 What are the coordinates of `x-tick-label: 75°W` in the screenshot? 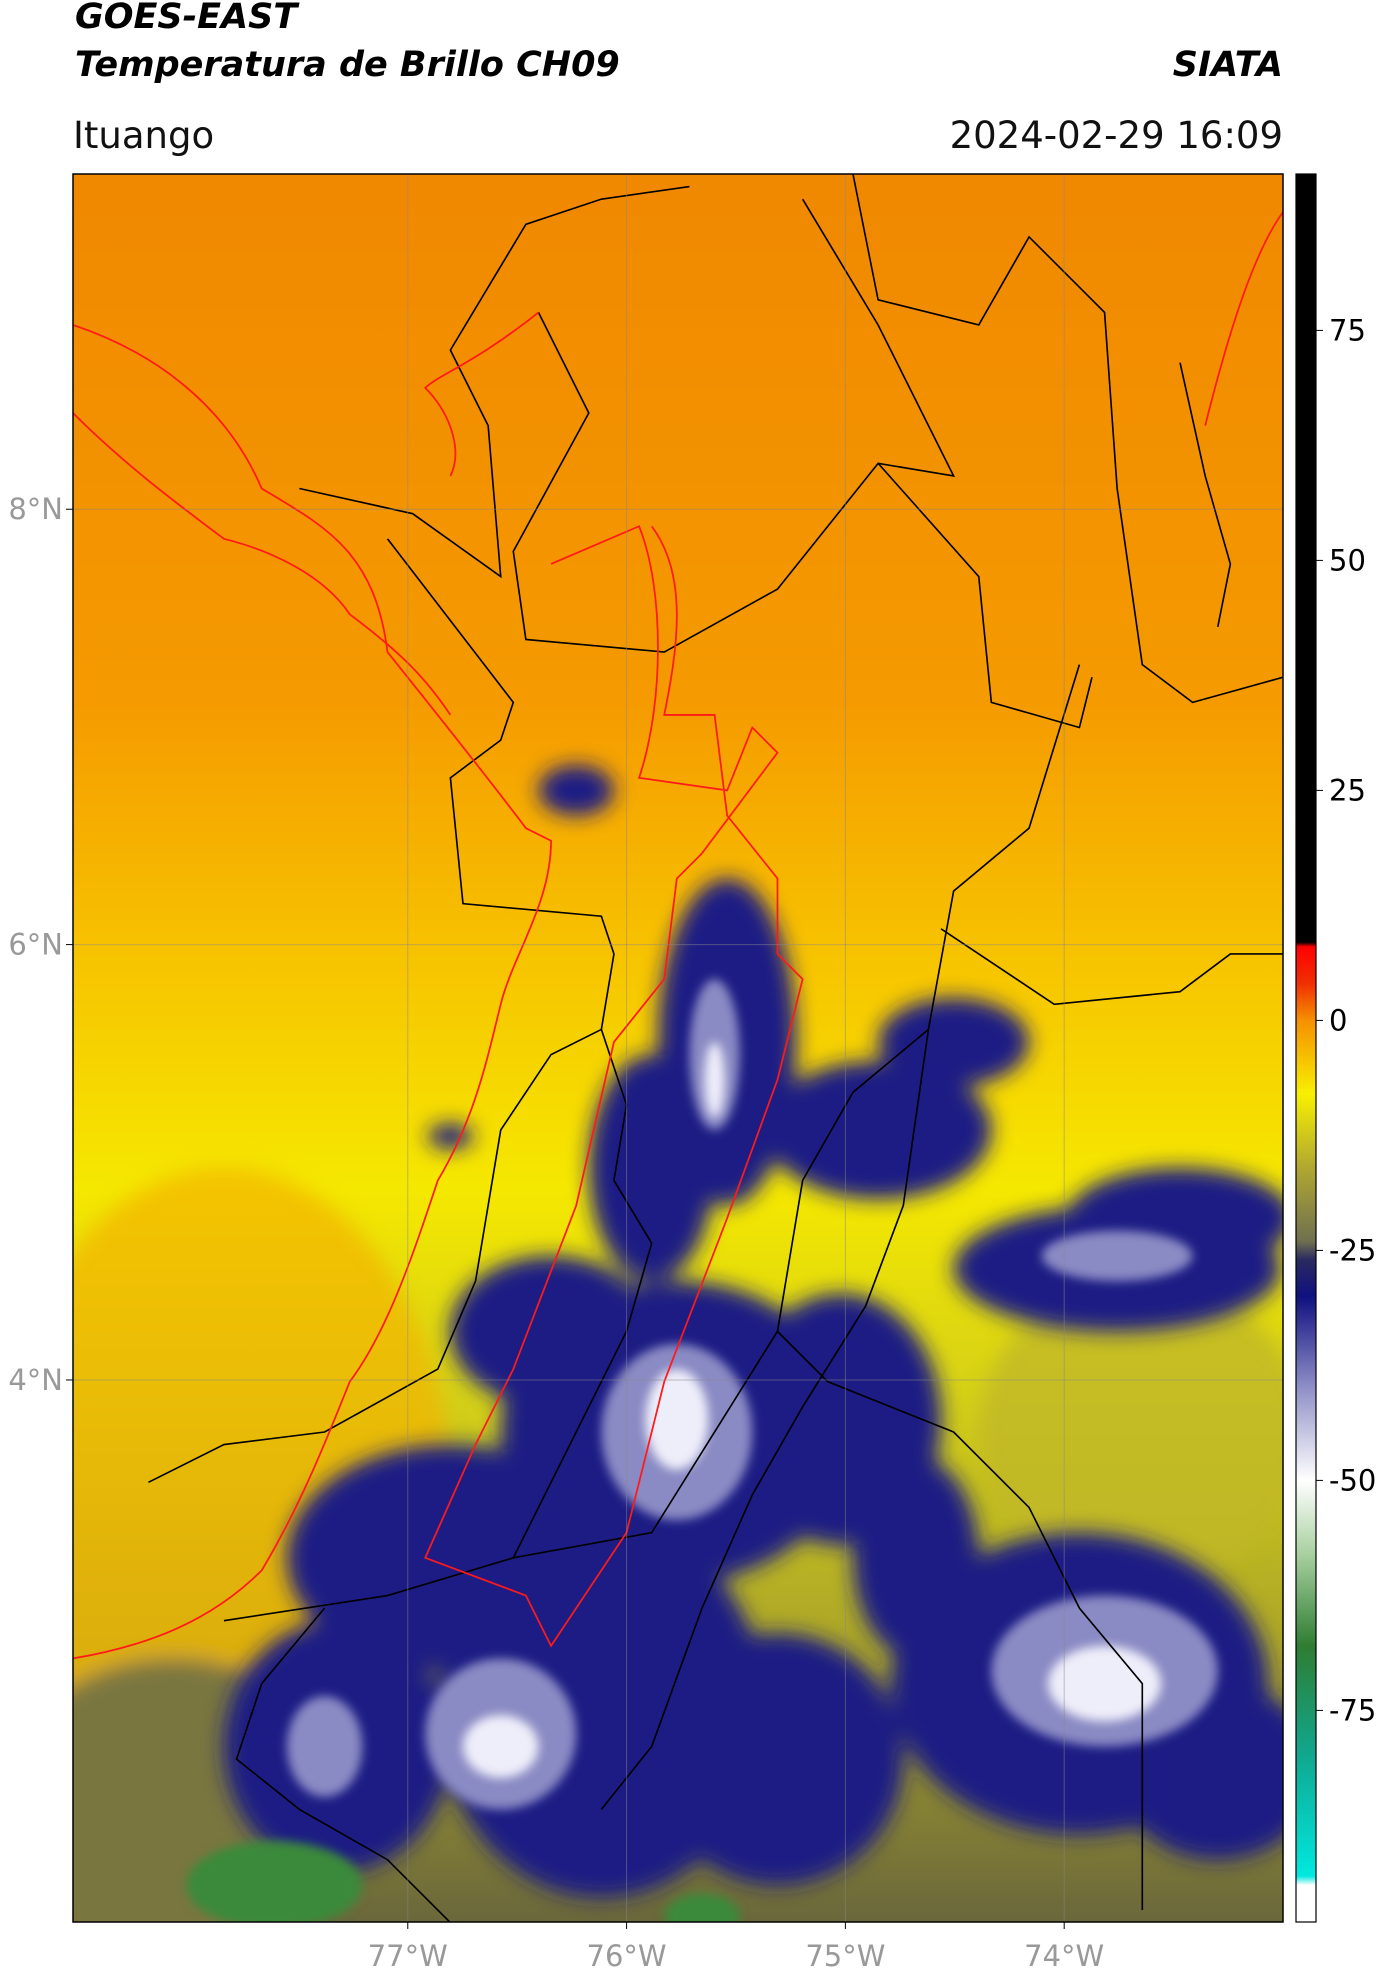 It's located at (845, 1956).